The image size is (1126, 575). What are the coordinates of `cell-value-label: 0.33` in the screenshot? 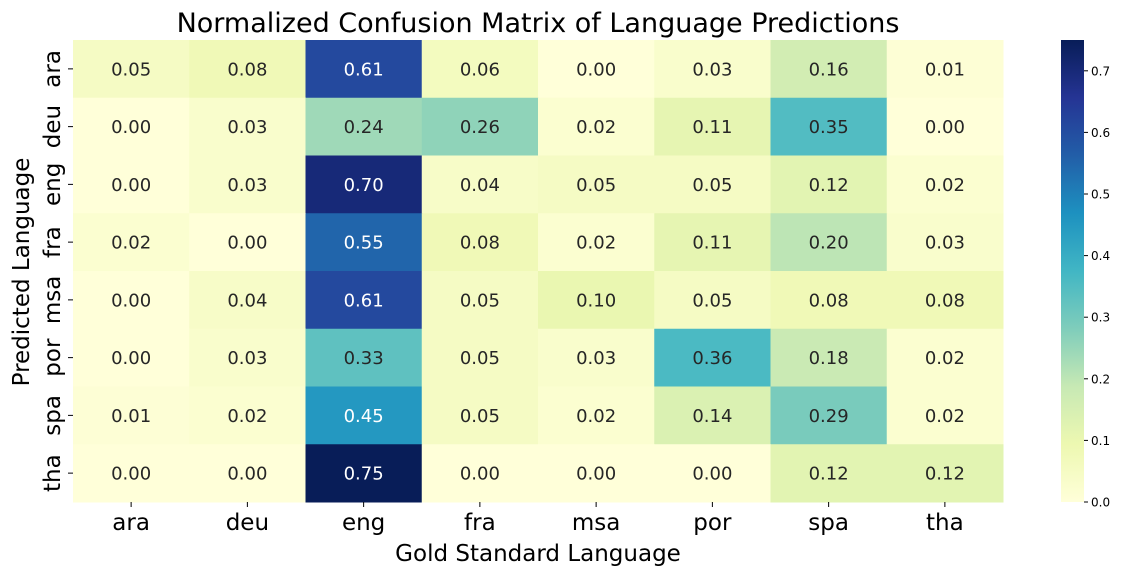 It's located at (364, 358).